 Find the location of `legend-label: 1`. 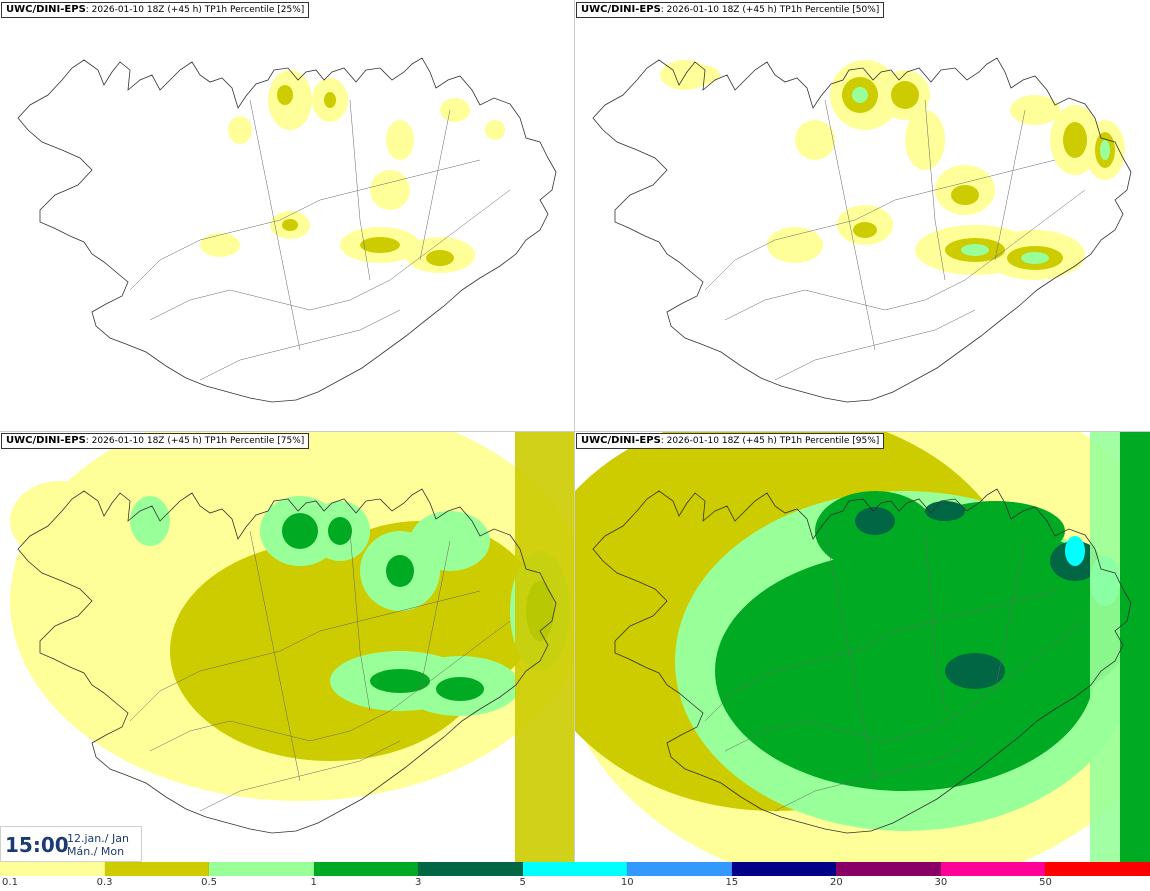

legend-label: 1 is located at coordinates (313, 882).